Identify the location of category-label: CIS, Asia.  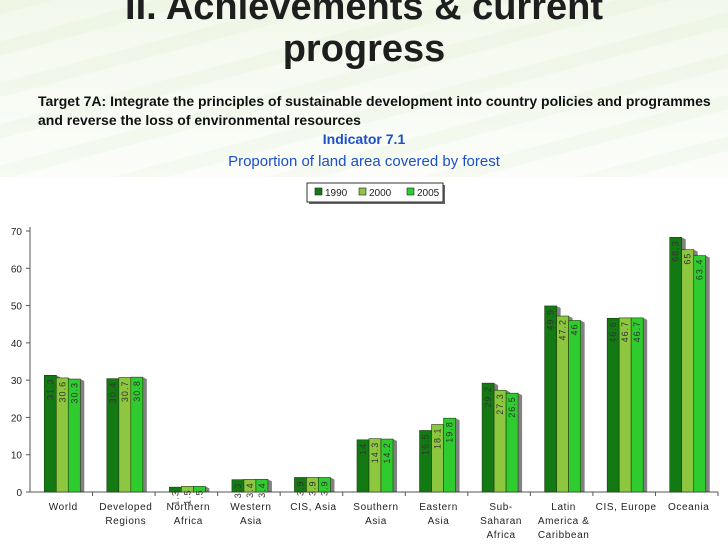
(313, 507).